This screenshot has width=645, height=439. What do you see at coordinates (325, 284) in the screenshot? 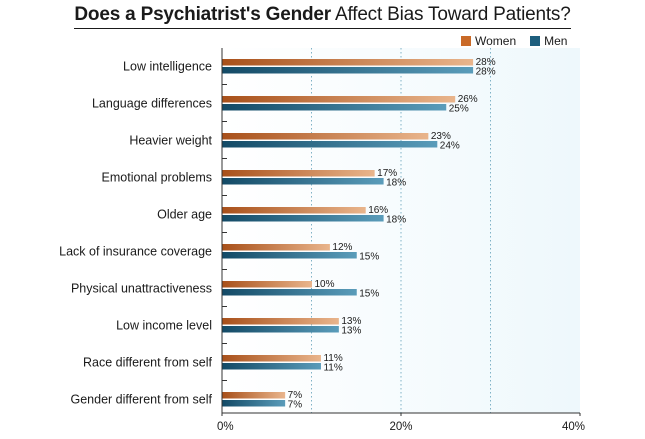
I see `data-label-women: 10%` at bounding box center [325, 284].